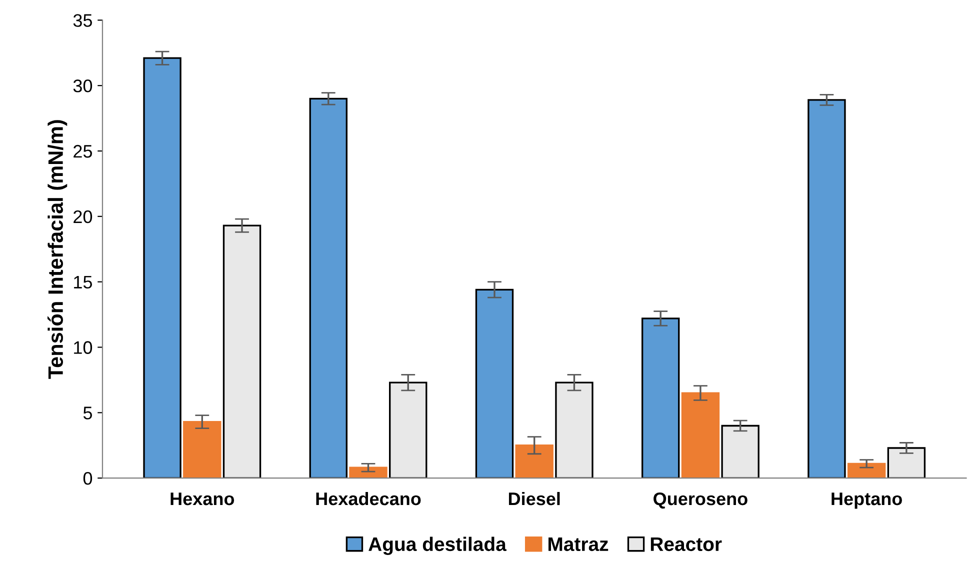 The height and width of the screenshot is (576, 976). What do you see at coordinates (58, 249) in the screenshot?
I see `y-axis-title: Tensión Interfacial (mN/m)` at bounding box center [58, 249].